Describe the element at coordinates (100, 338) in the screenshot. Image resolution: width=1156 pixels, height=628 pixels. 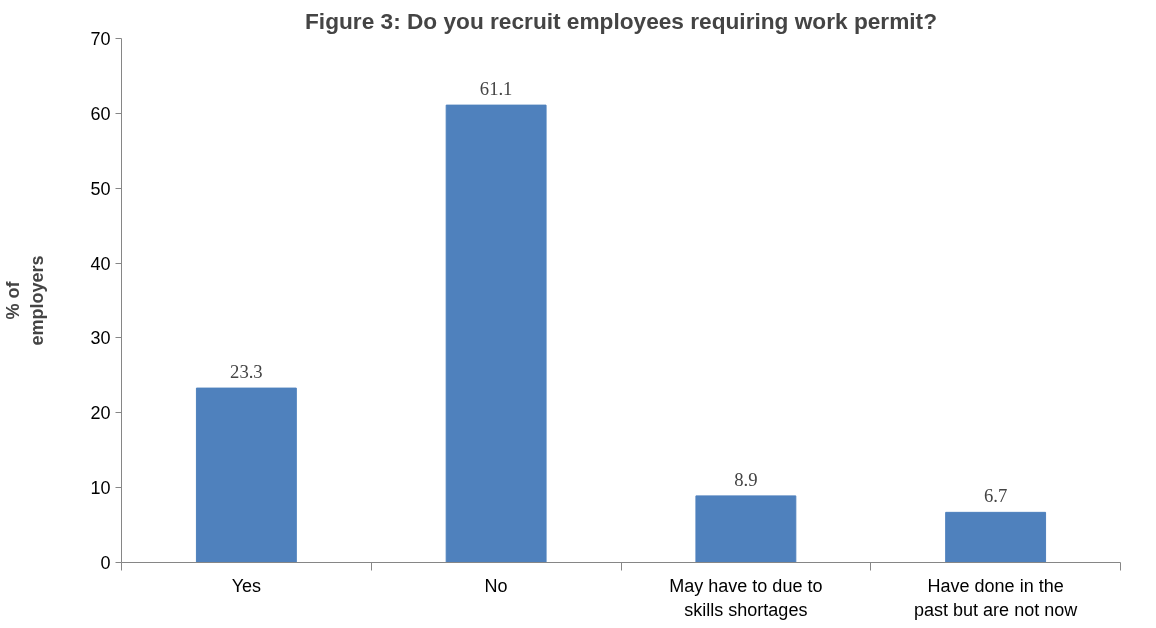
I see `y-tick-label: 30` at that location.